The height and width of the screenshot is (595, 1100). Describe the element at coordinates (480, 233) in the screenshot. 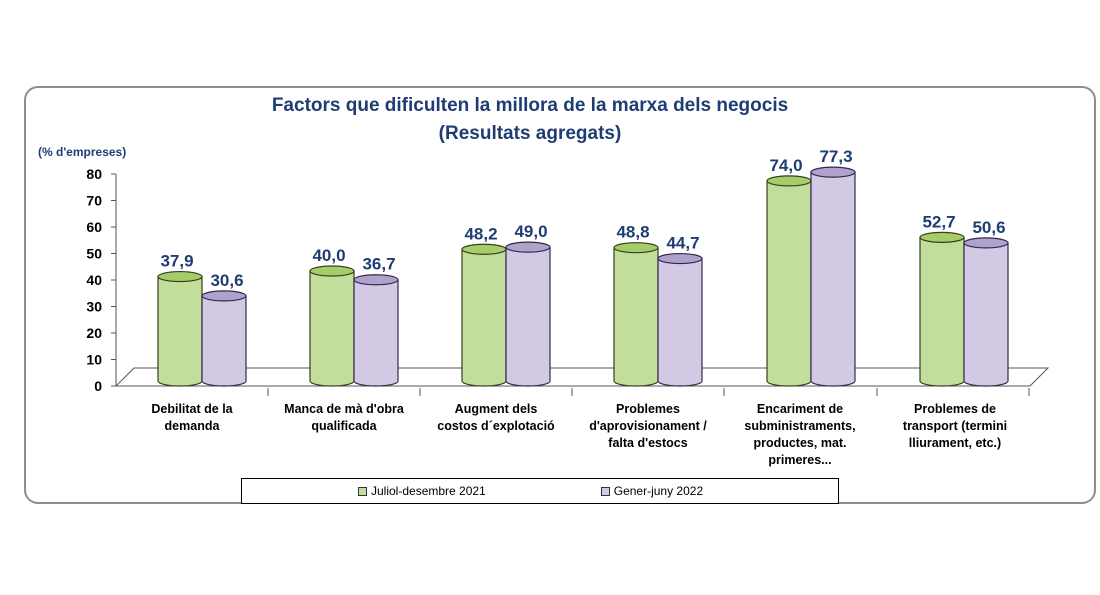

I see `data-label: 48,2` at that location.